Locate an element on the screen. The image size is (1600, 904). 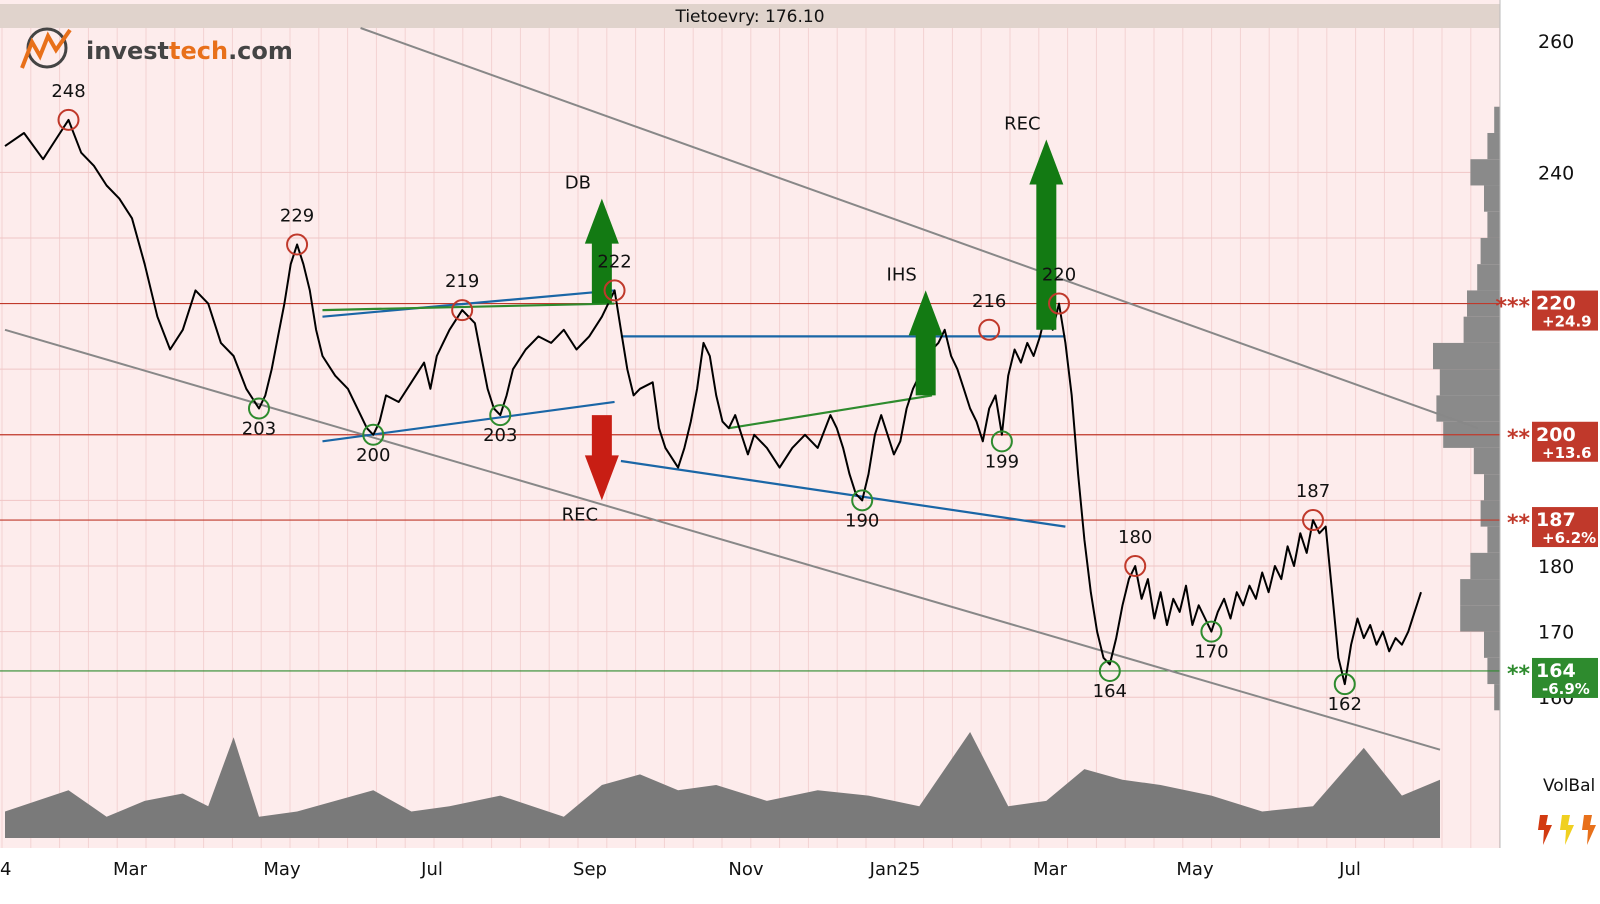
price-annotation: 199 is located at coordinates (1002, 461).